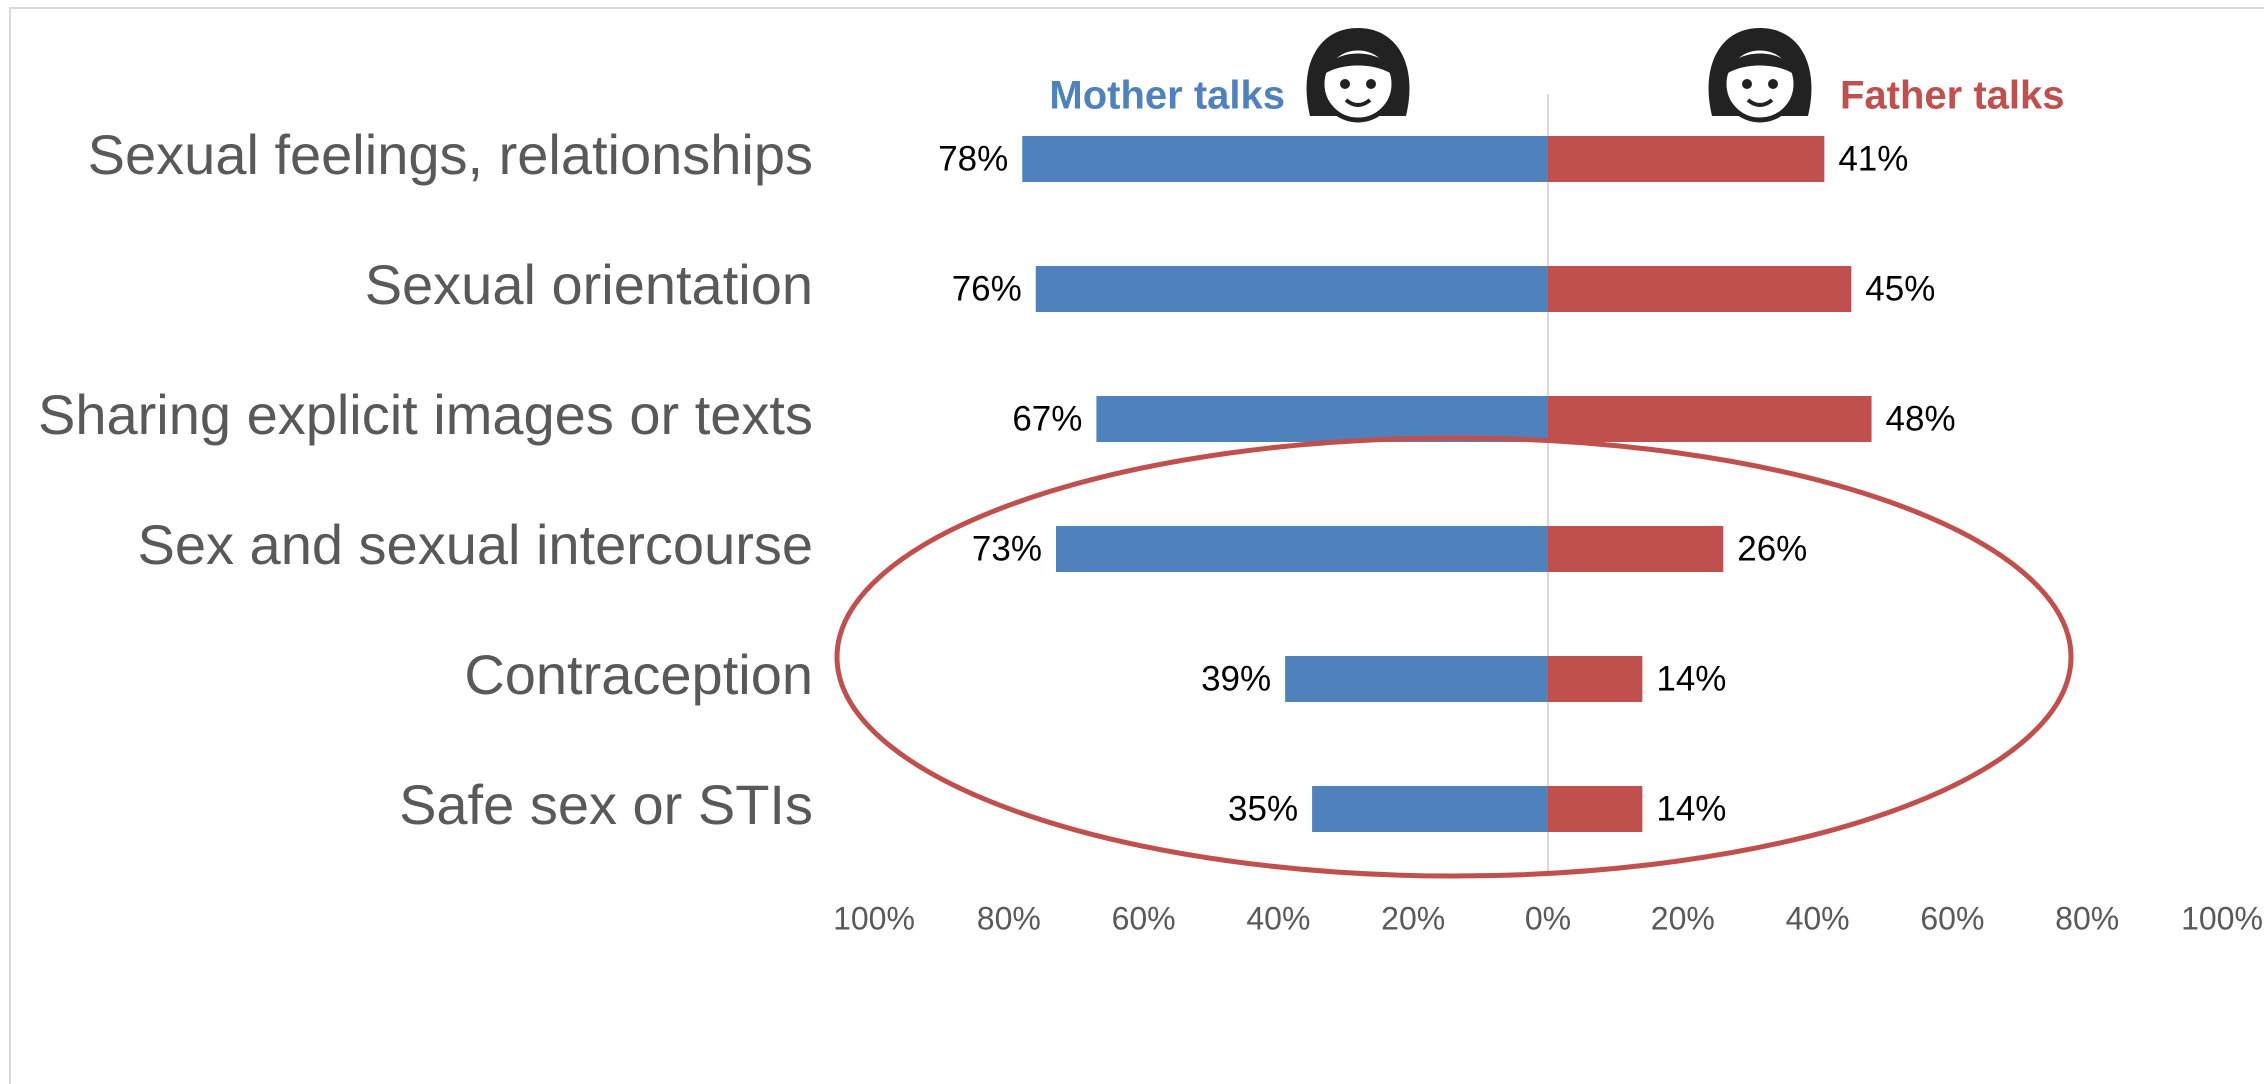  What do you see at coordinates (1047, 418) in the screenshot?
I see `data-label: 67%` at bounding box center [1047, 418].